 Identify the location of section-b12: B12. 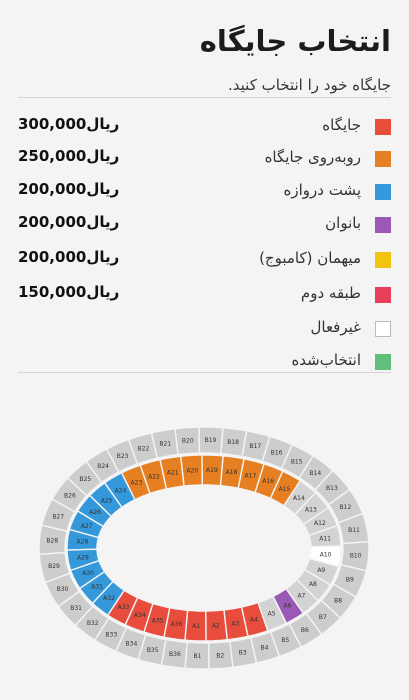
(345, 506).